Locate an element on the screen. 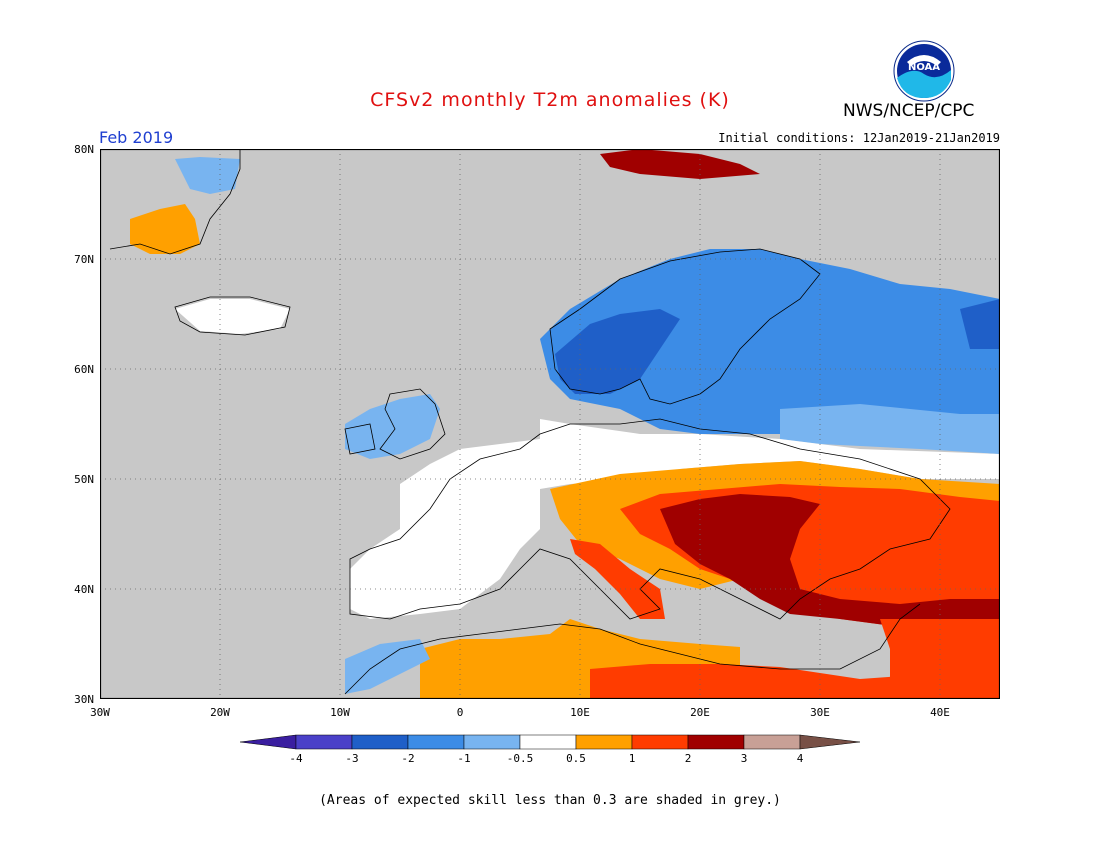  coastline-north-africa is located at coordinates (632, 649).